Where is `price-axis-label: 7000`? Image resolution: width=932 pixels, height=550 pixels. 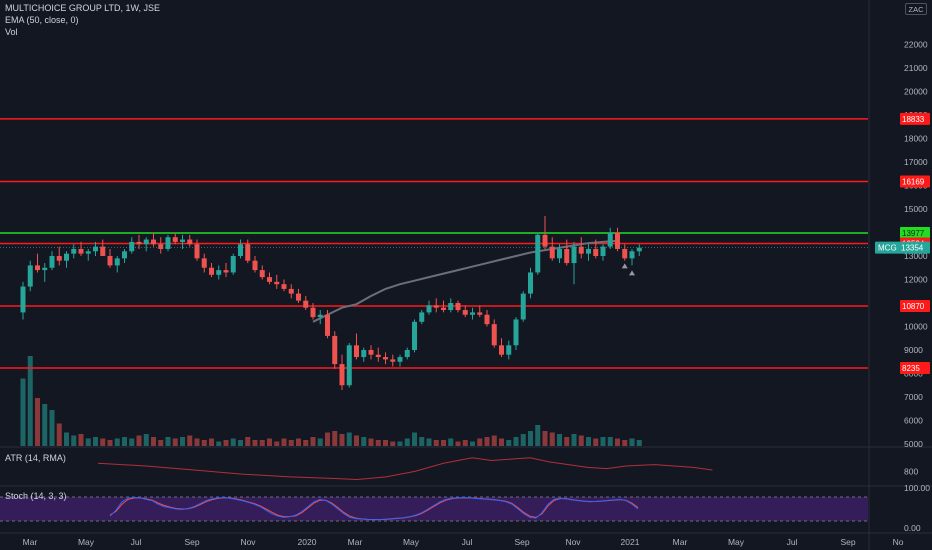 price-axis-label: 7000 is located at coordinates (913, 397).